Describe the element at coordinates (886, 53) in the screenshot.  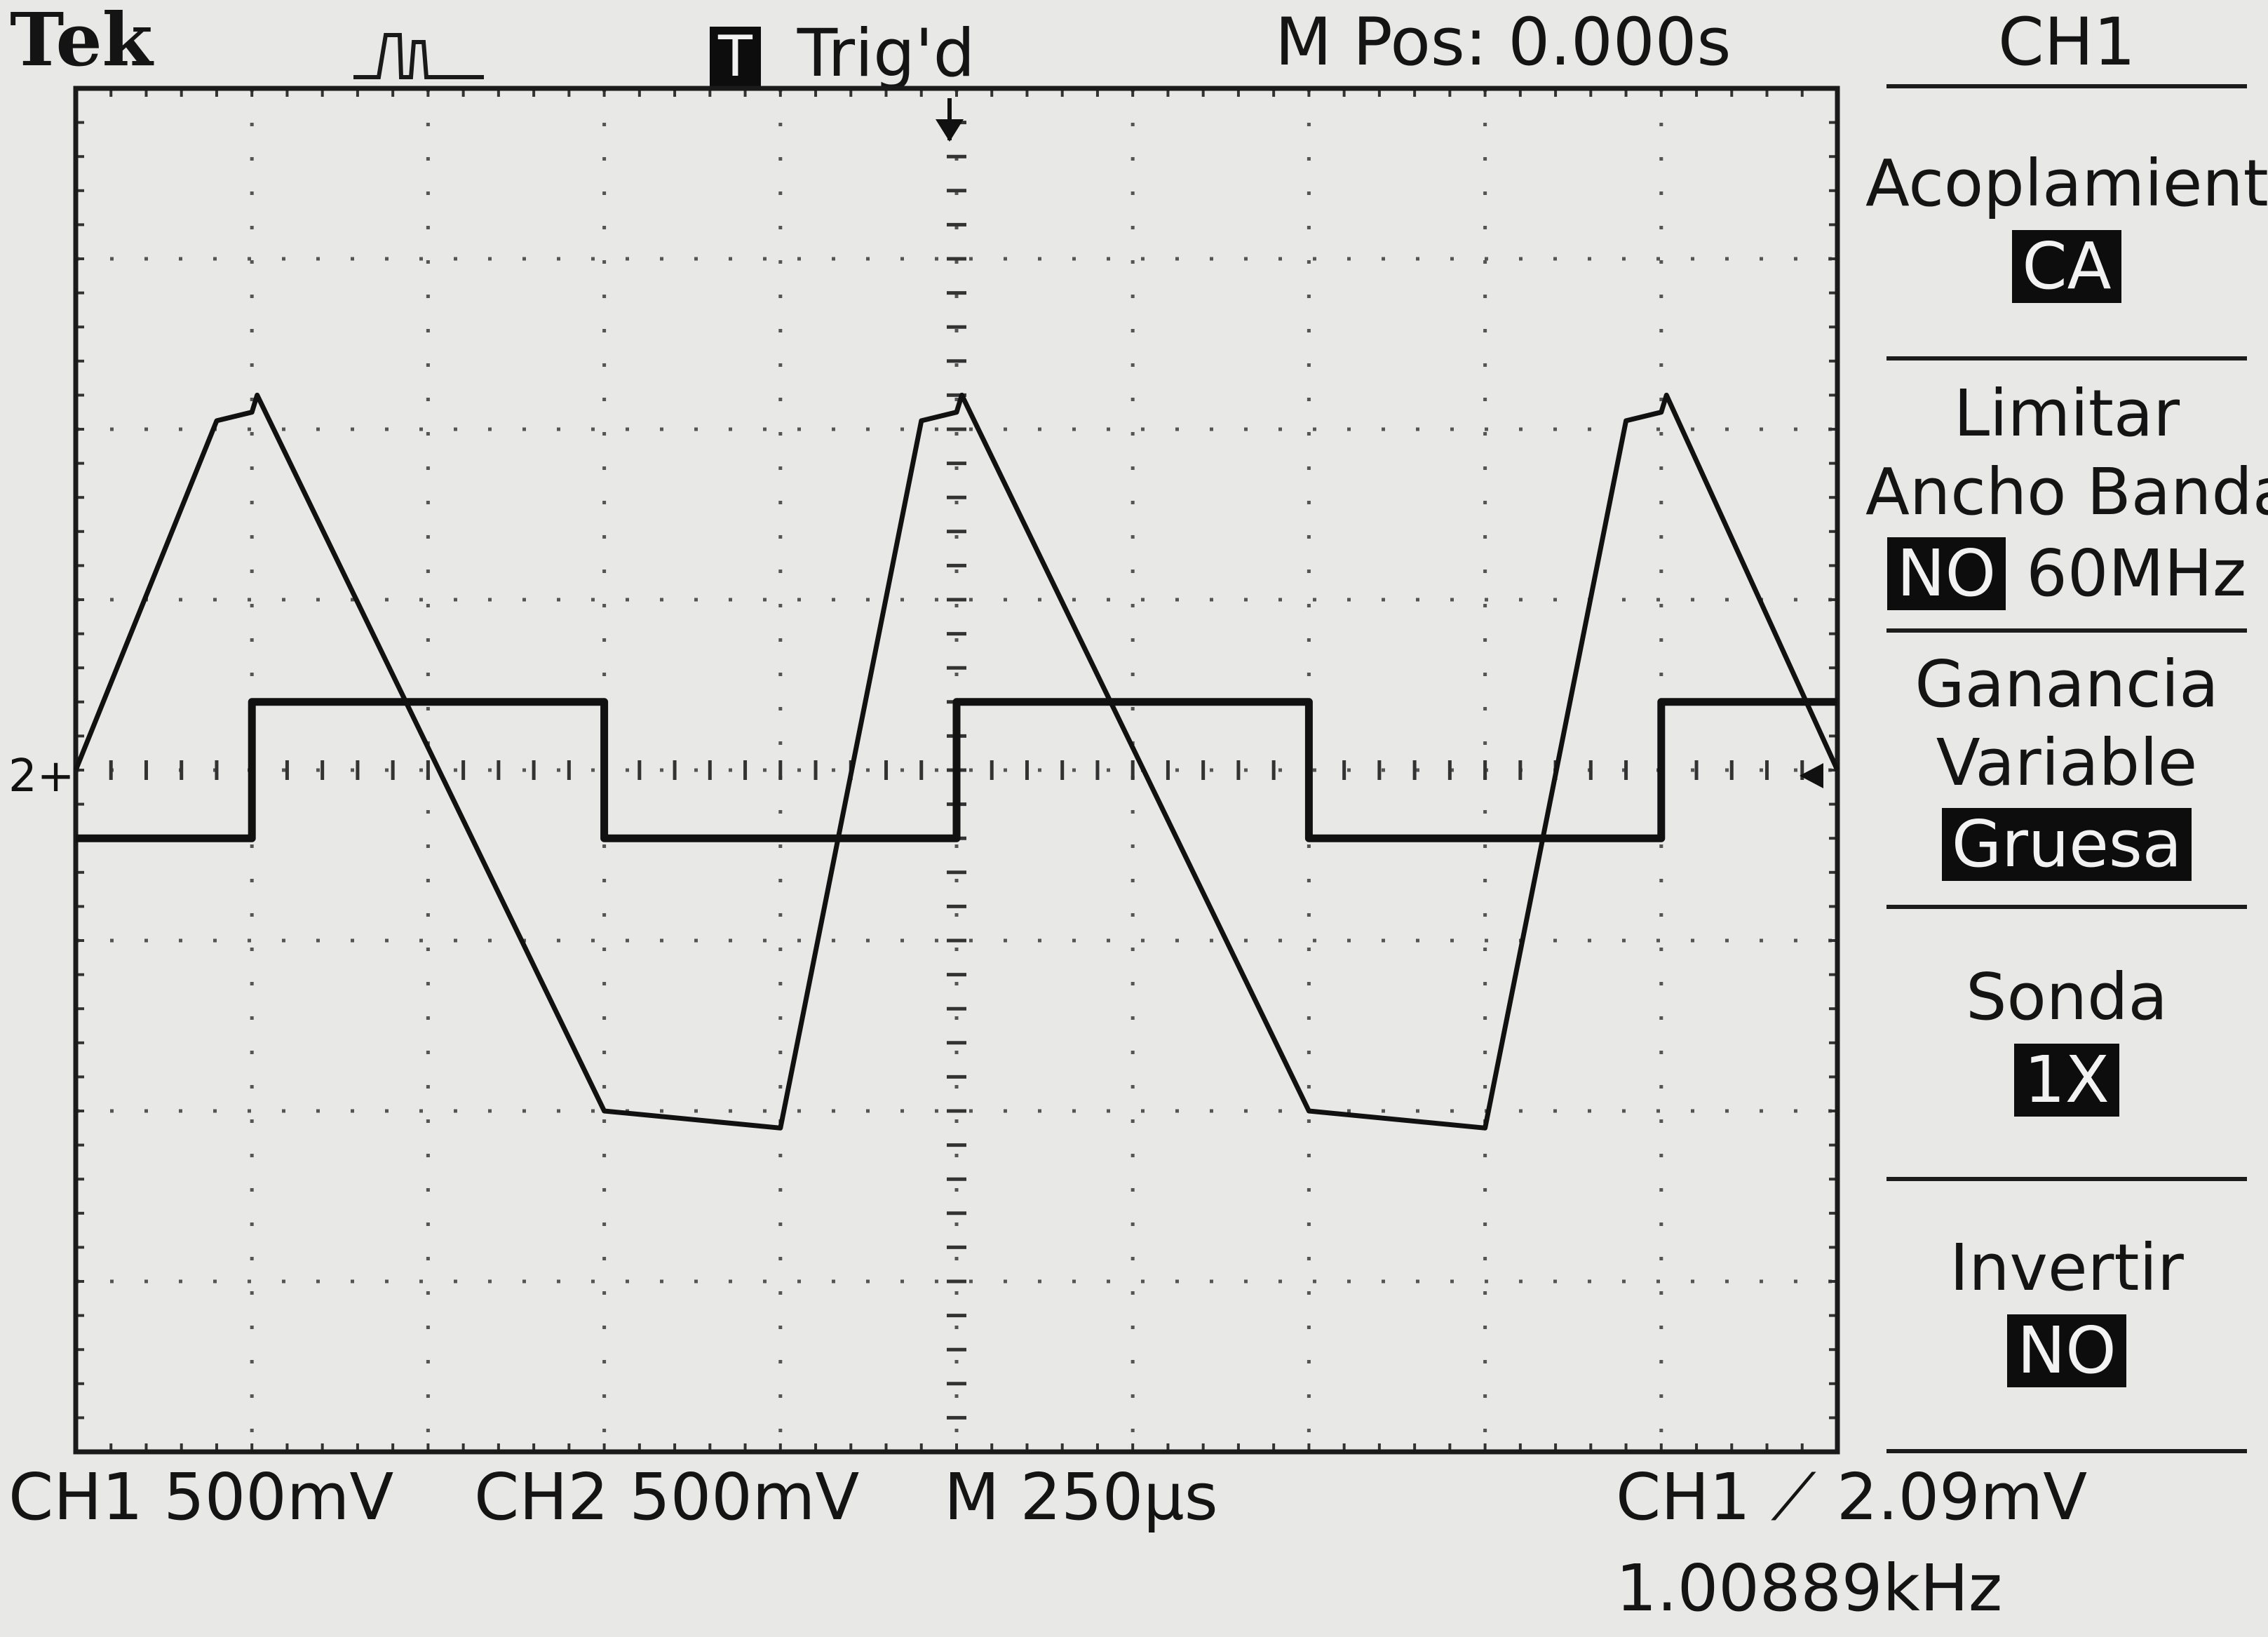
I see `trigger-state: Trig'd` at that location.